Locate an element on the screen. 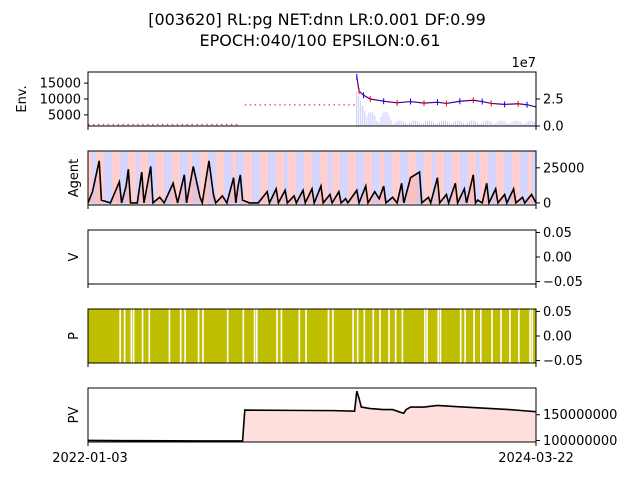 Image resolution: width=640 pixels, height=480 pixels. title-line-1: [003620] RL:pg NET:dnn LR:0.001 DF:0.99 is located at coordinates (317, 19).